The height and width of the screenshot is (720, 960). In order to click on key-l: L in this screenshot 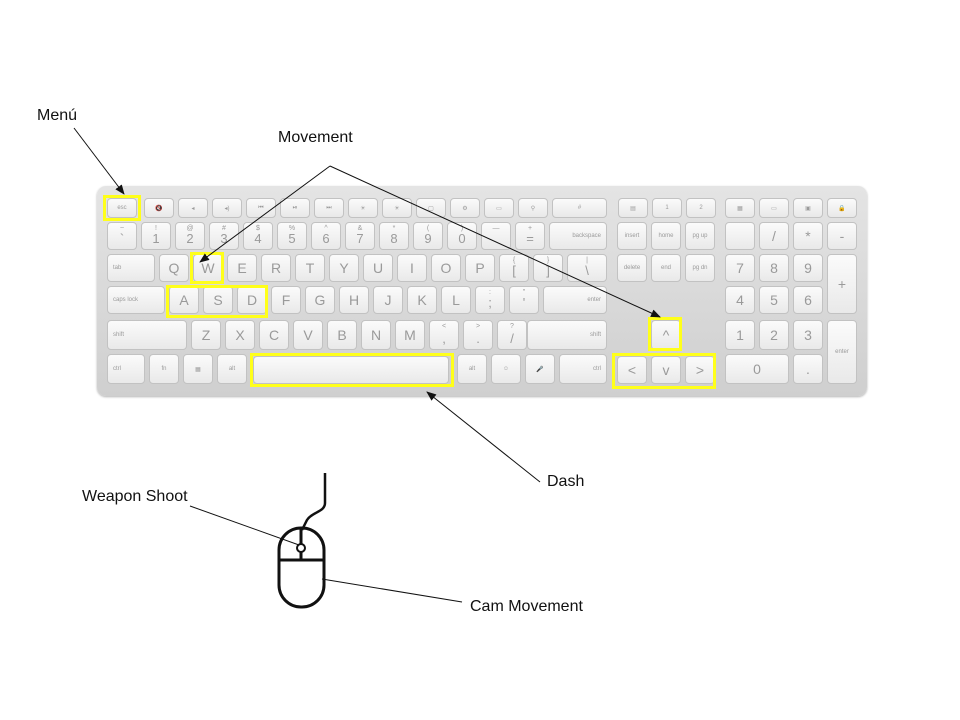, I will do `click(456, 300)`.